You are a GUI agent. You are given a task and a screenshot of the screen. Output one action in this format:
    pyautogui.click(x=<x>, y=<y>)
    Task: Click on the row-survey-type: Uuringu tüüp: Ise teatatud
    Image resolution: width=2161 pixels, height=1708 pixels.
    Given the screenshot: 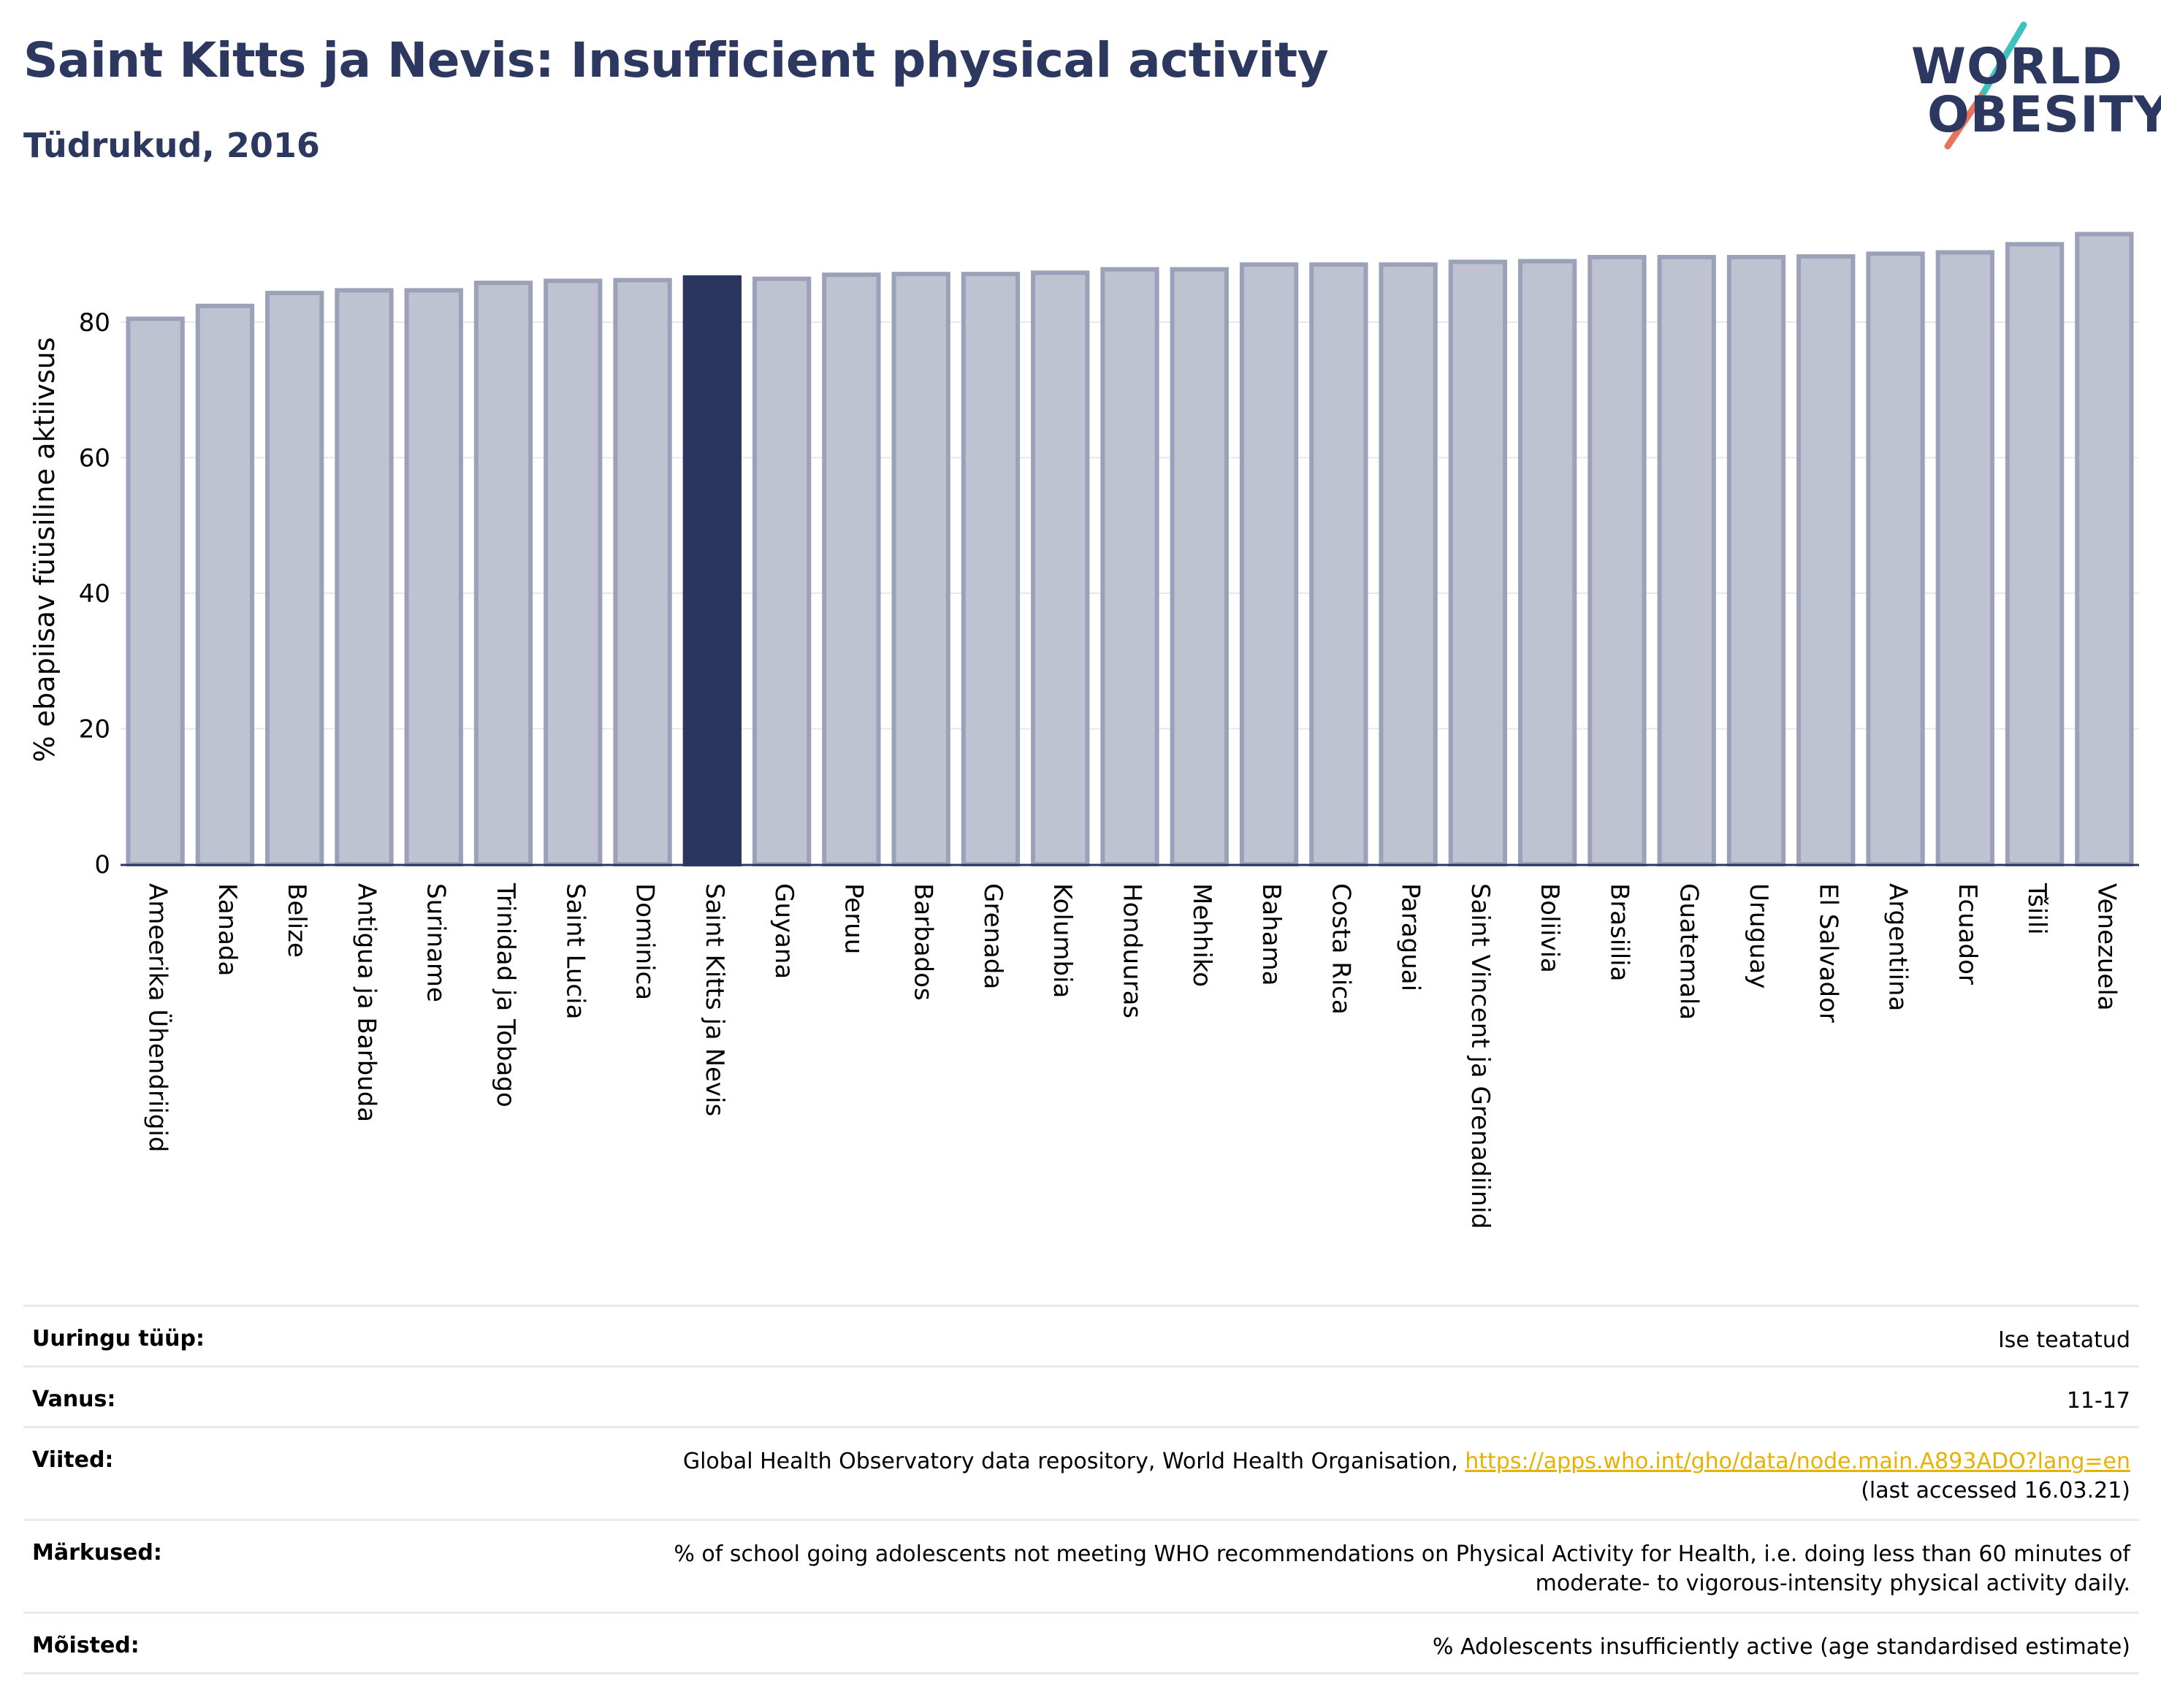 What is the action you would take?
    pyautogui.click(x=1081, y=1335)
    